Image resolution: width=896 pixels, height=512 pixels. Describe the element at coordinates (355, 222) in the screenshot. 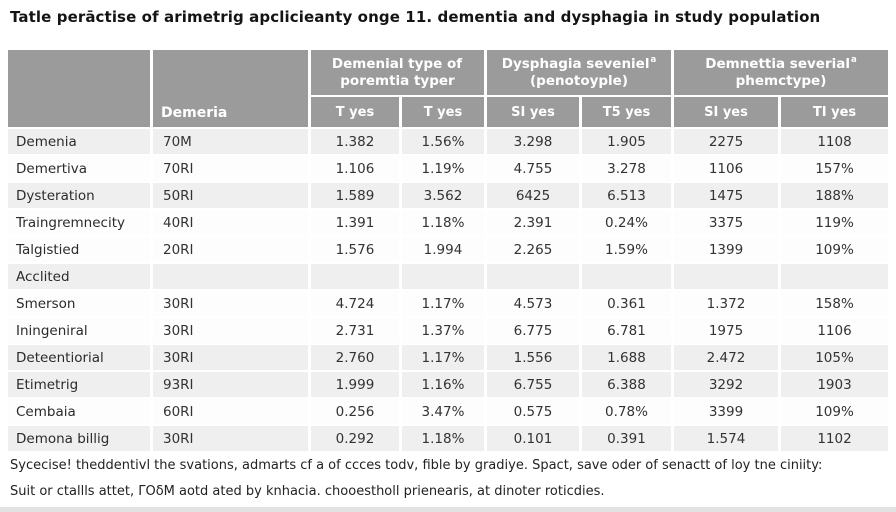

I see `table-cell: 1.391` at that location.